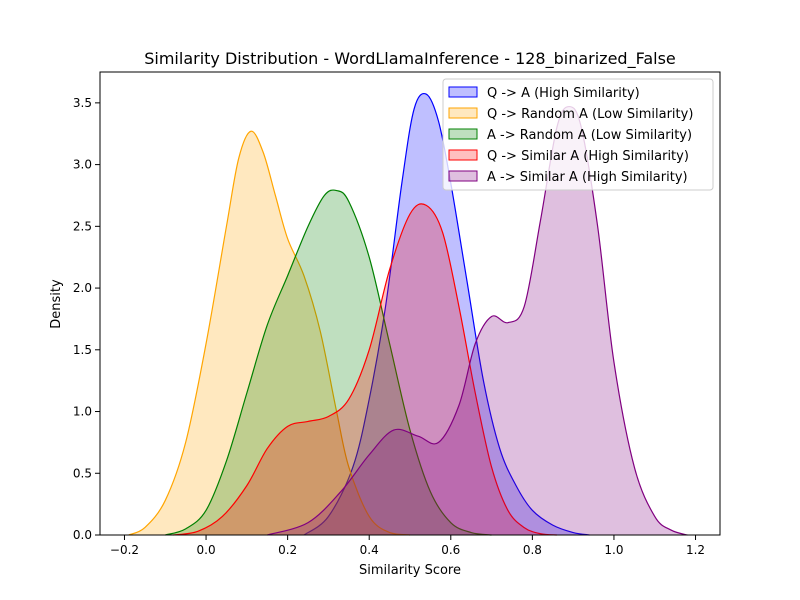  What do you see at coordinates (86, 319) in the screenshot?
I see `y-axis-ticks: 0.0 0.5 1.0 1.5 2.0 2.5 3.0 3.5` at bounding box center [86, 319].